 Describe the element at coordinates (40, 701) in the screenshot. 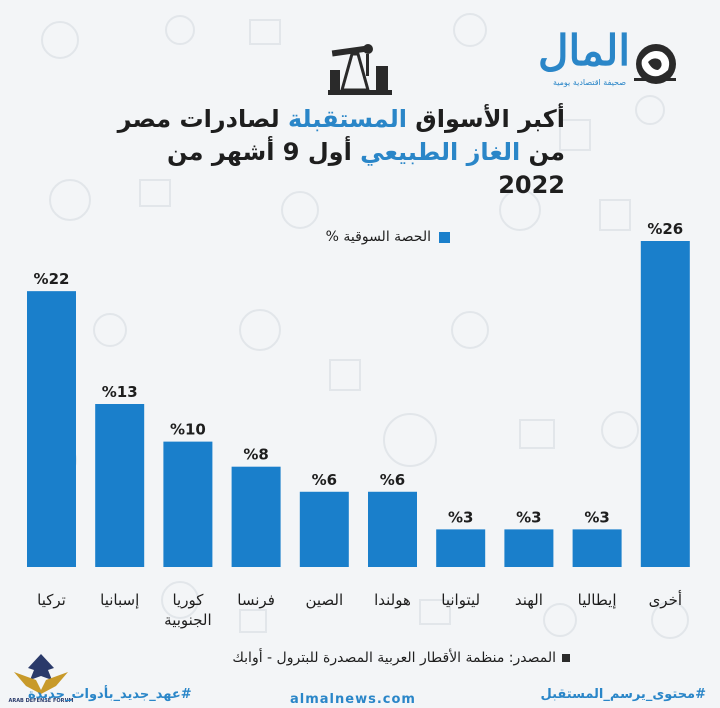

I see `watermark-text: ARAB DEFENSE FORUM` at that location.